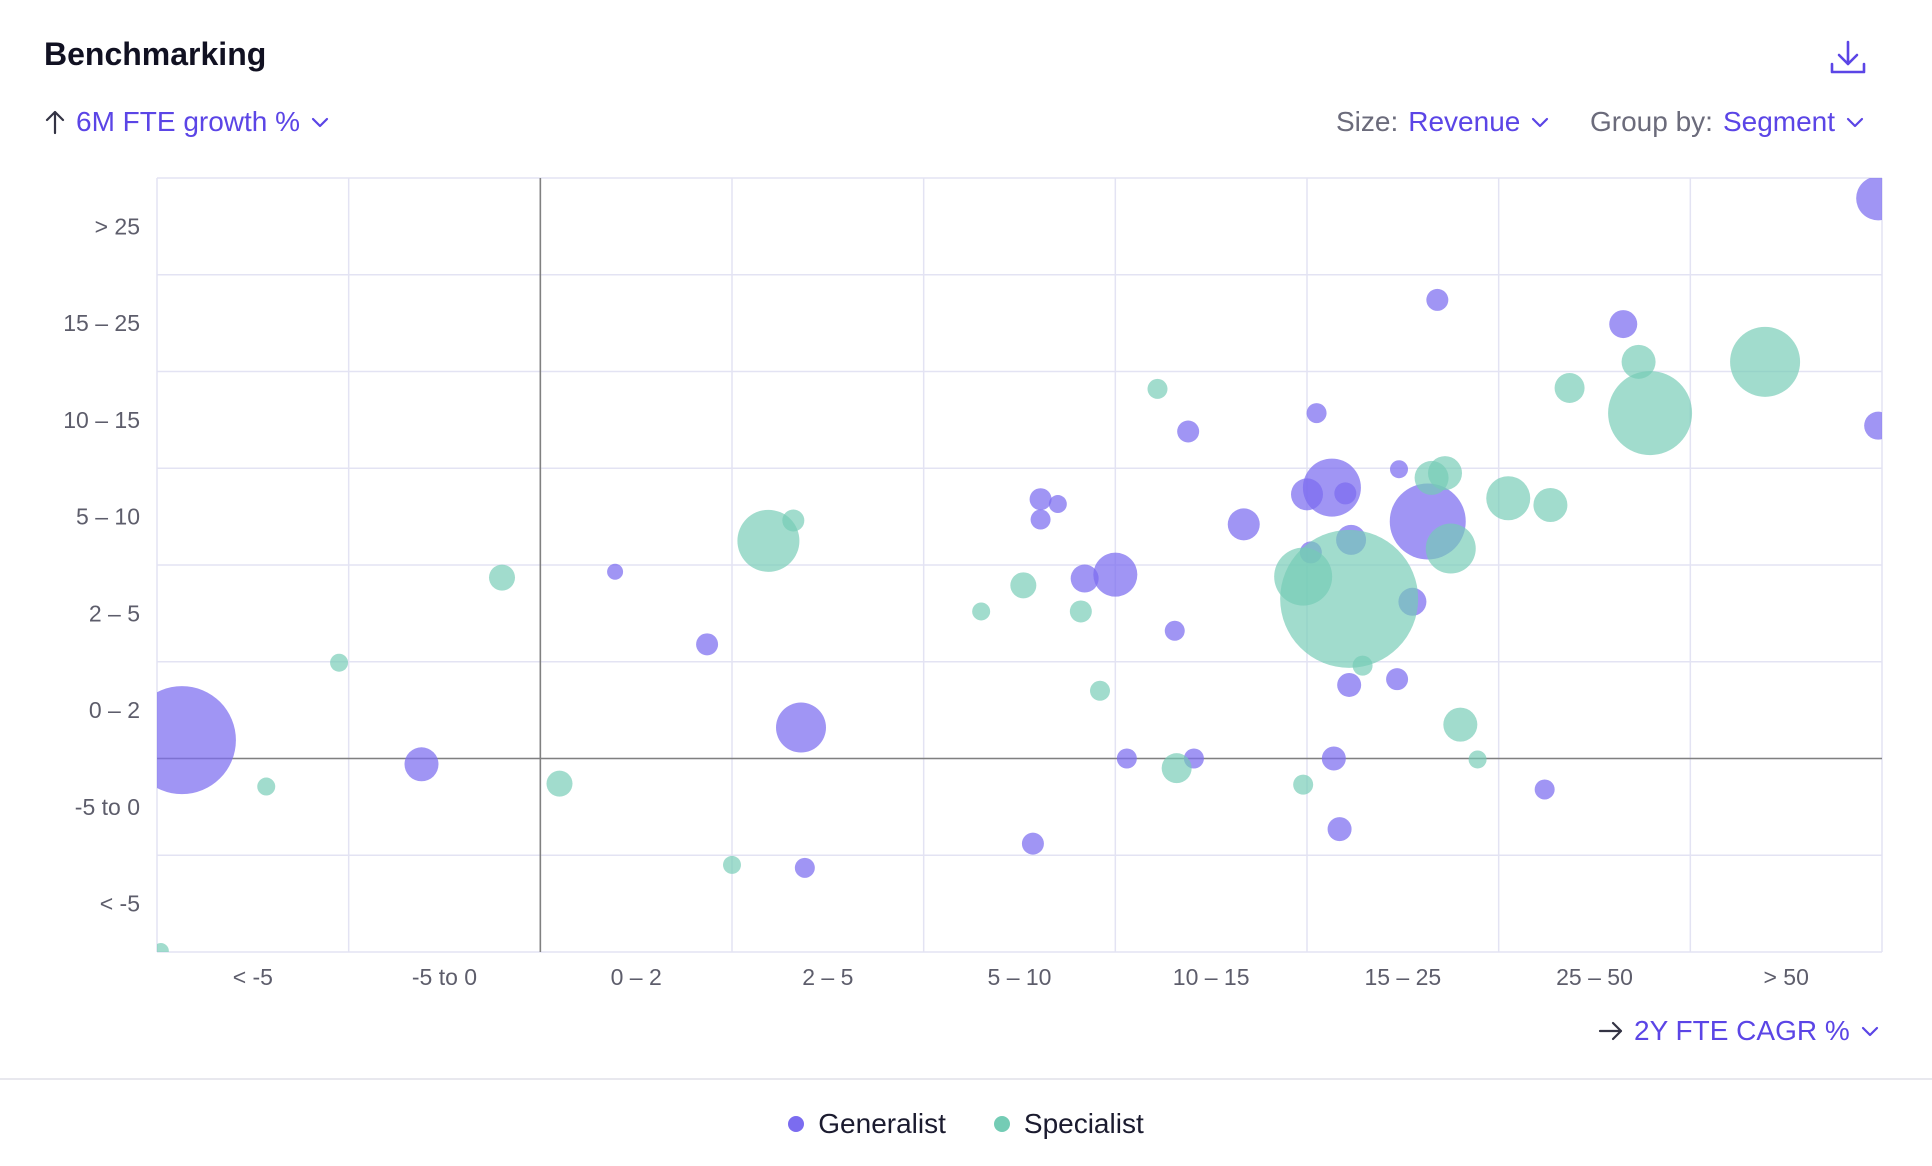  I want to click on x-tick-label: < -5, so click(253, 977).